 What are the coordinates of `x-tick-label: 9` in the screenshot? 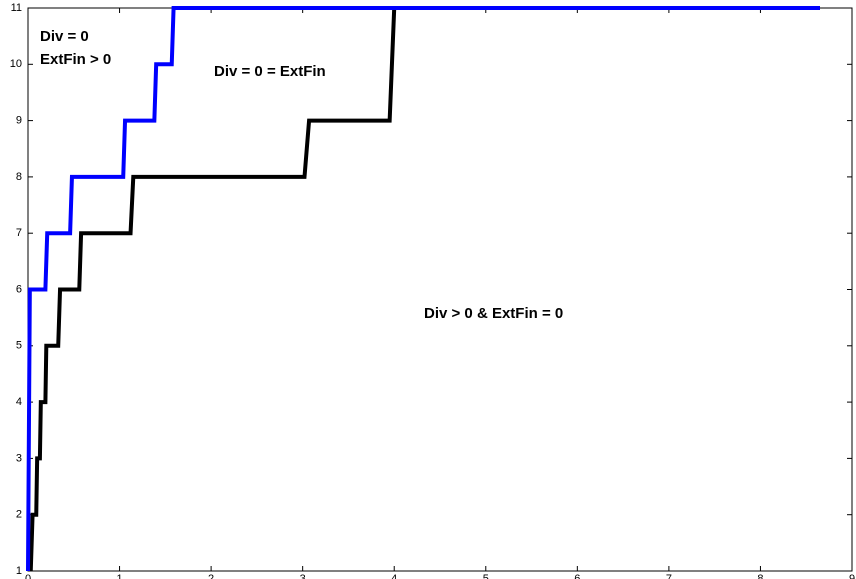 It's located at (852, 576).